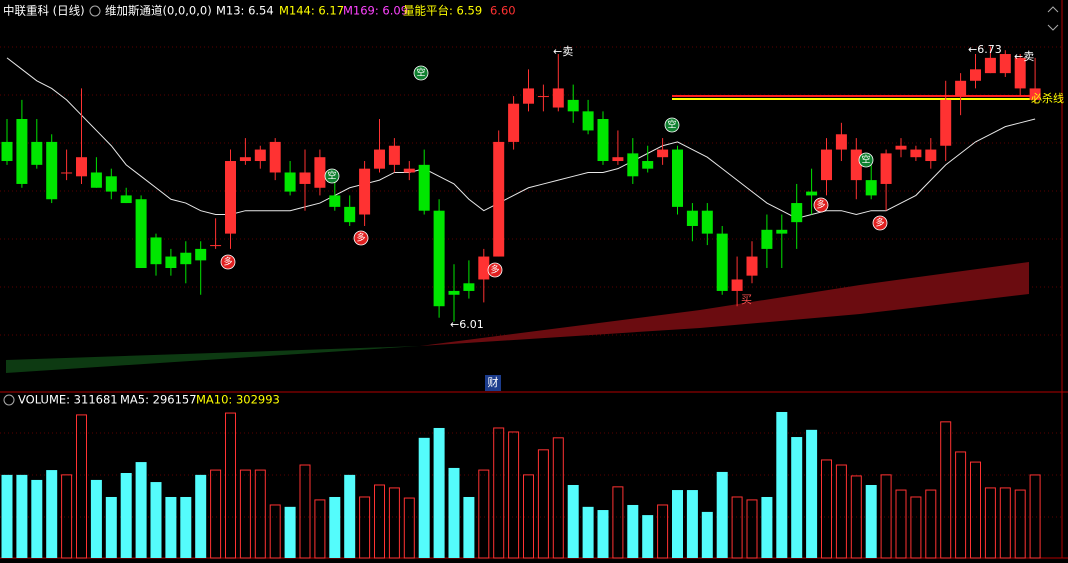 The image size is (1068, 563). I want to click on volume-header: VOLUME: 311681 MA5: 296157 MA10: 302993, so click(141, 400).